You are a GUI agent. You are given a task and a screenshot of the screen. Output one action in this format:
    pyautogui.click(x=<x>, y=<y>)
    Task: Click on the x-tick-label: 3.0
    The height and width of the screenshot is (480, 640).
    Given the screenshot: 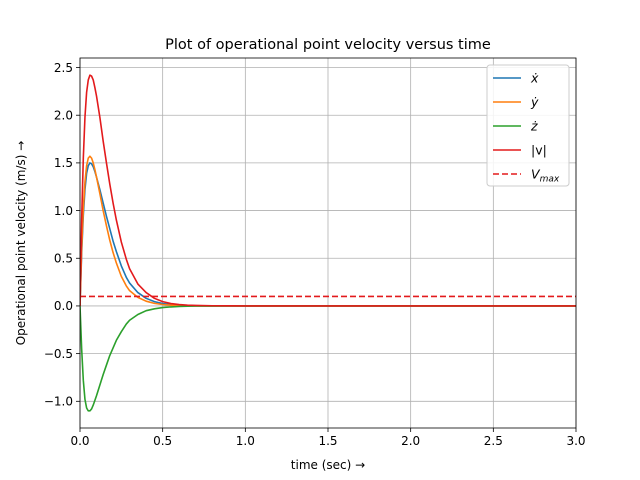 What is the action you would take?
    pyautogui.click(x=575, y=441)
    